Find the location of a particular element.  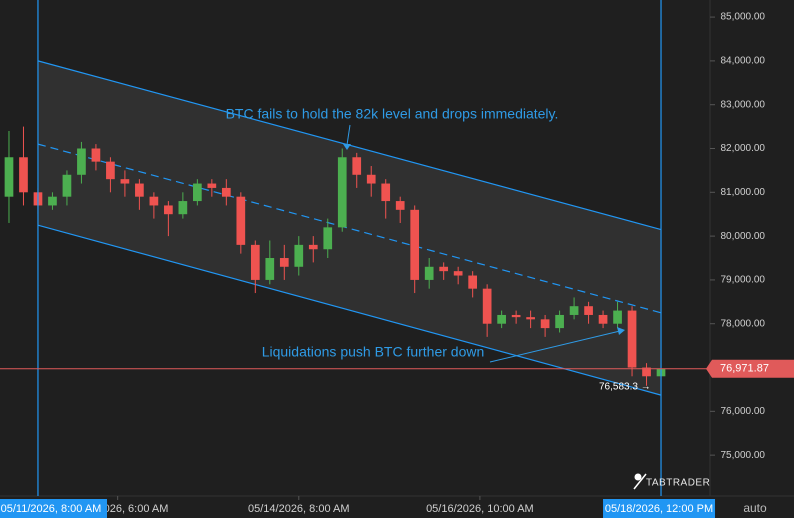

logo: TABTRADER is located at coordinates (671, 481).